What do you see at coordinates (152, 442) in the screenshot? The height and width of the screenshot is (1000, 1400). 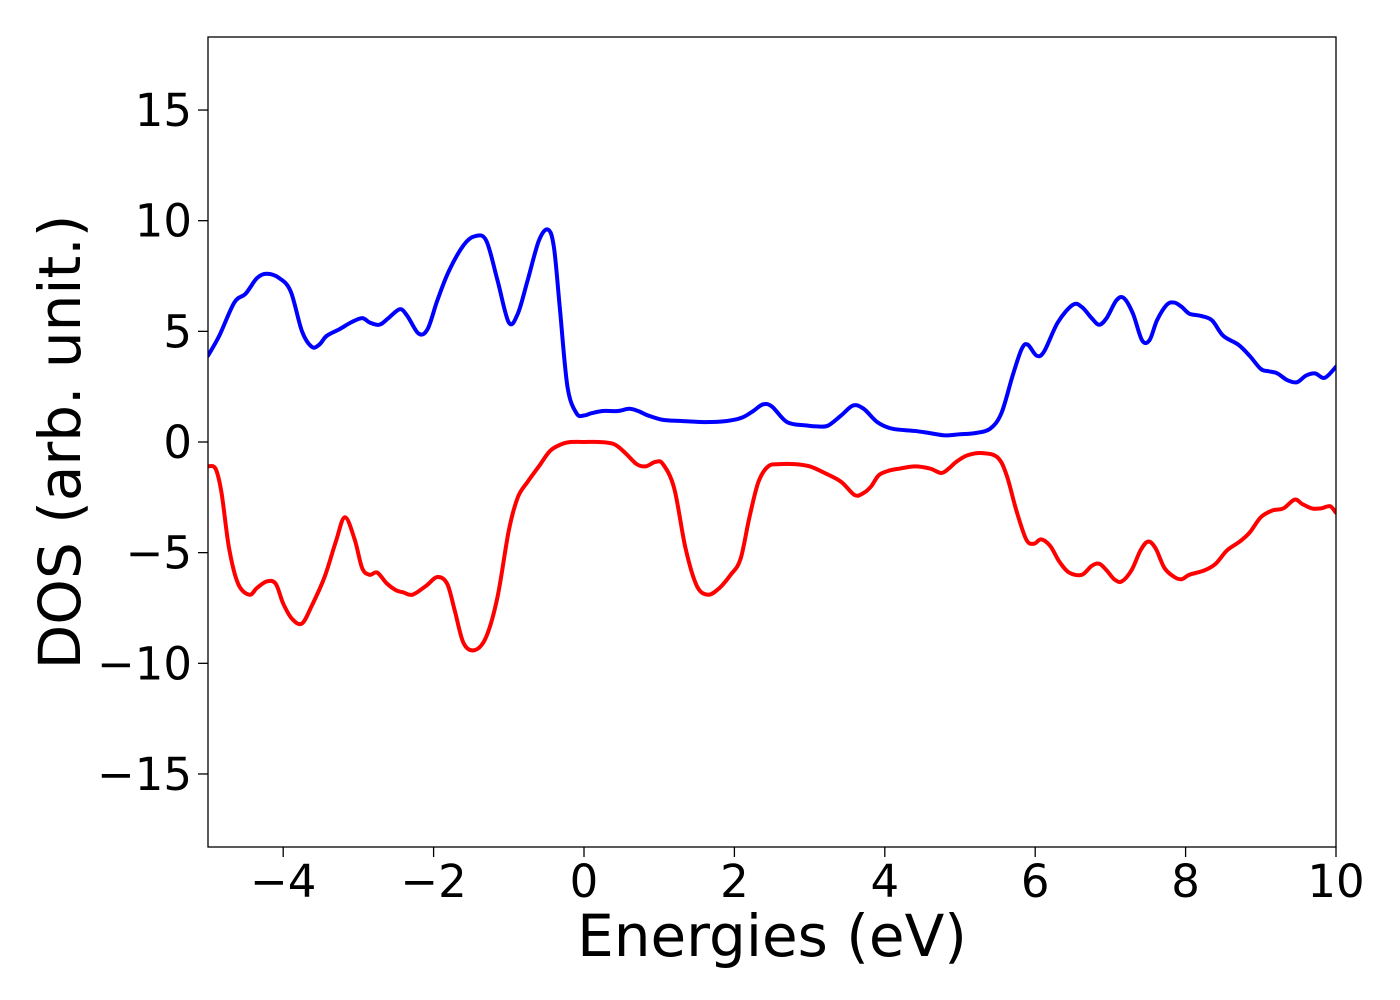 I see `y-axis-ticks: 15 10 5 0 −5 −10 −15` at bounding box center [152, 442].